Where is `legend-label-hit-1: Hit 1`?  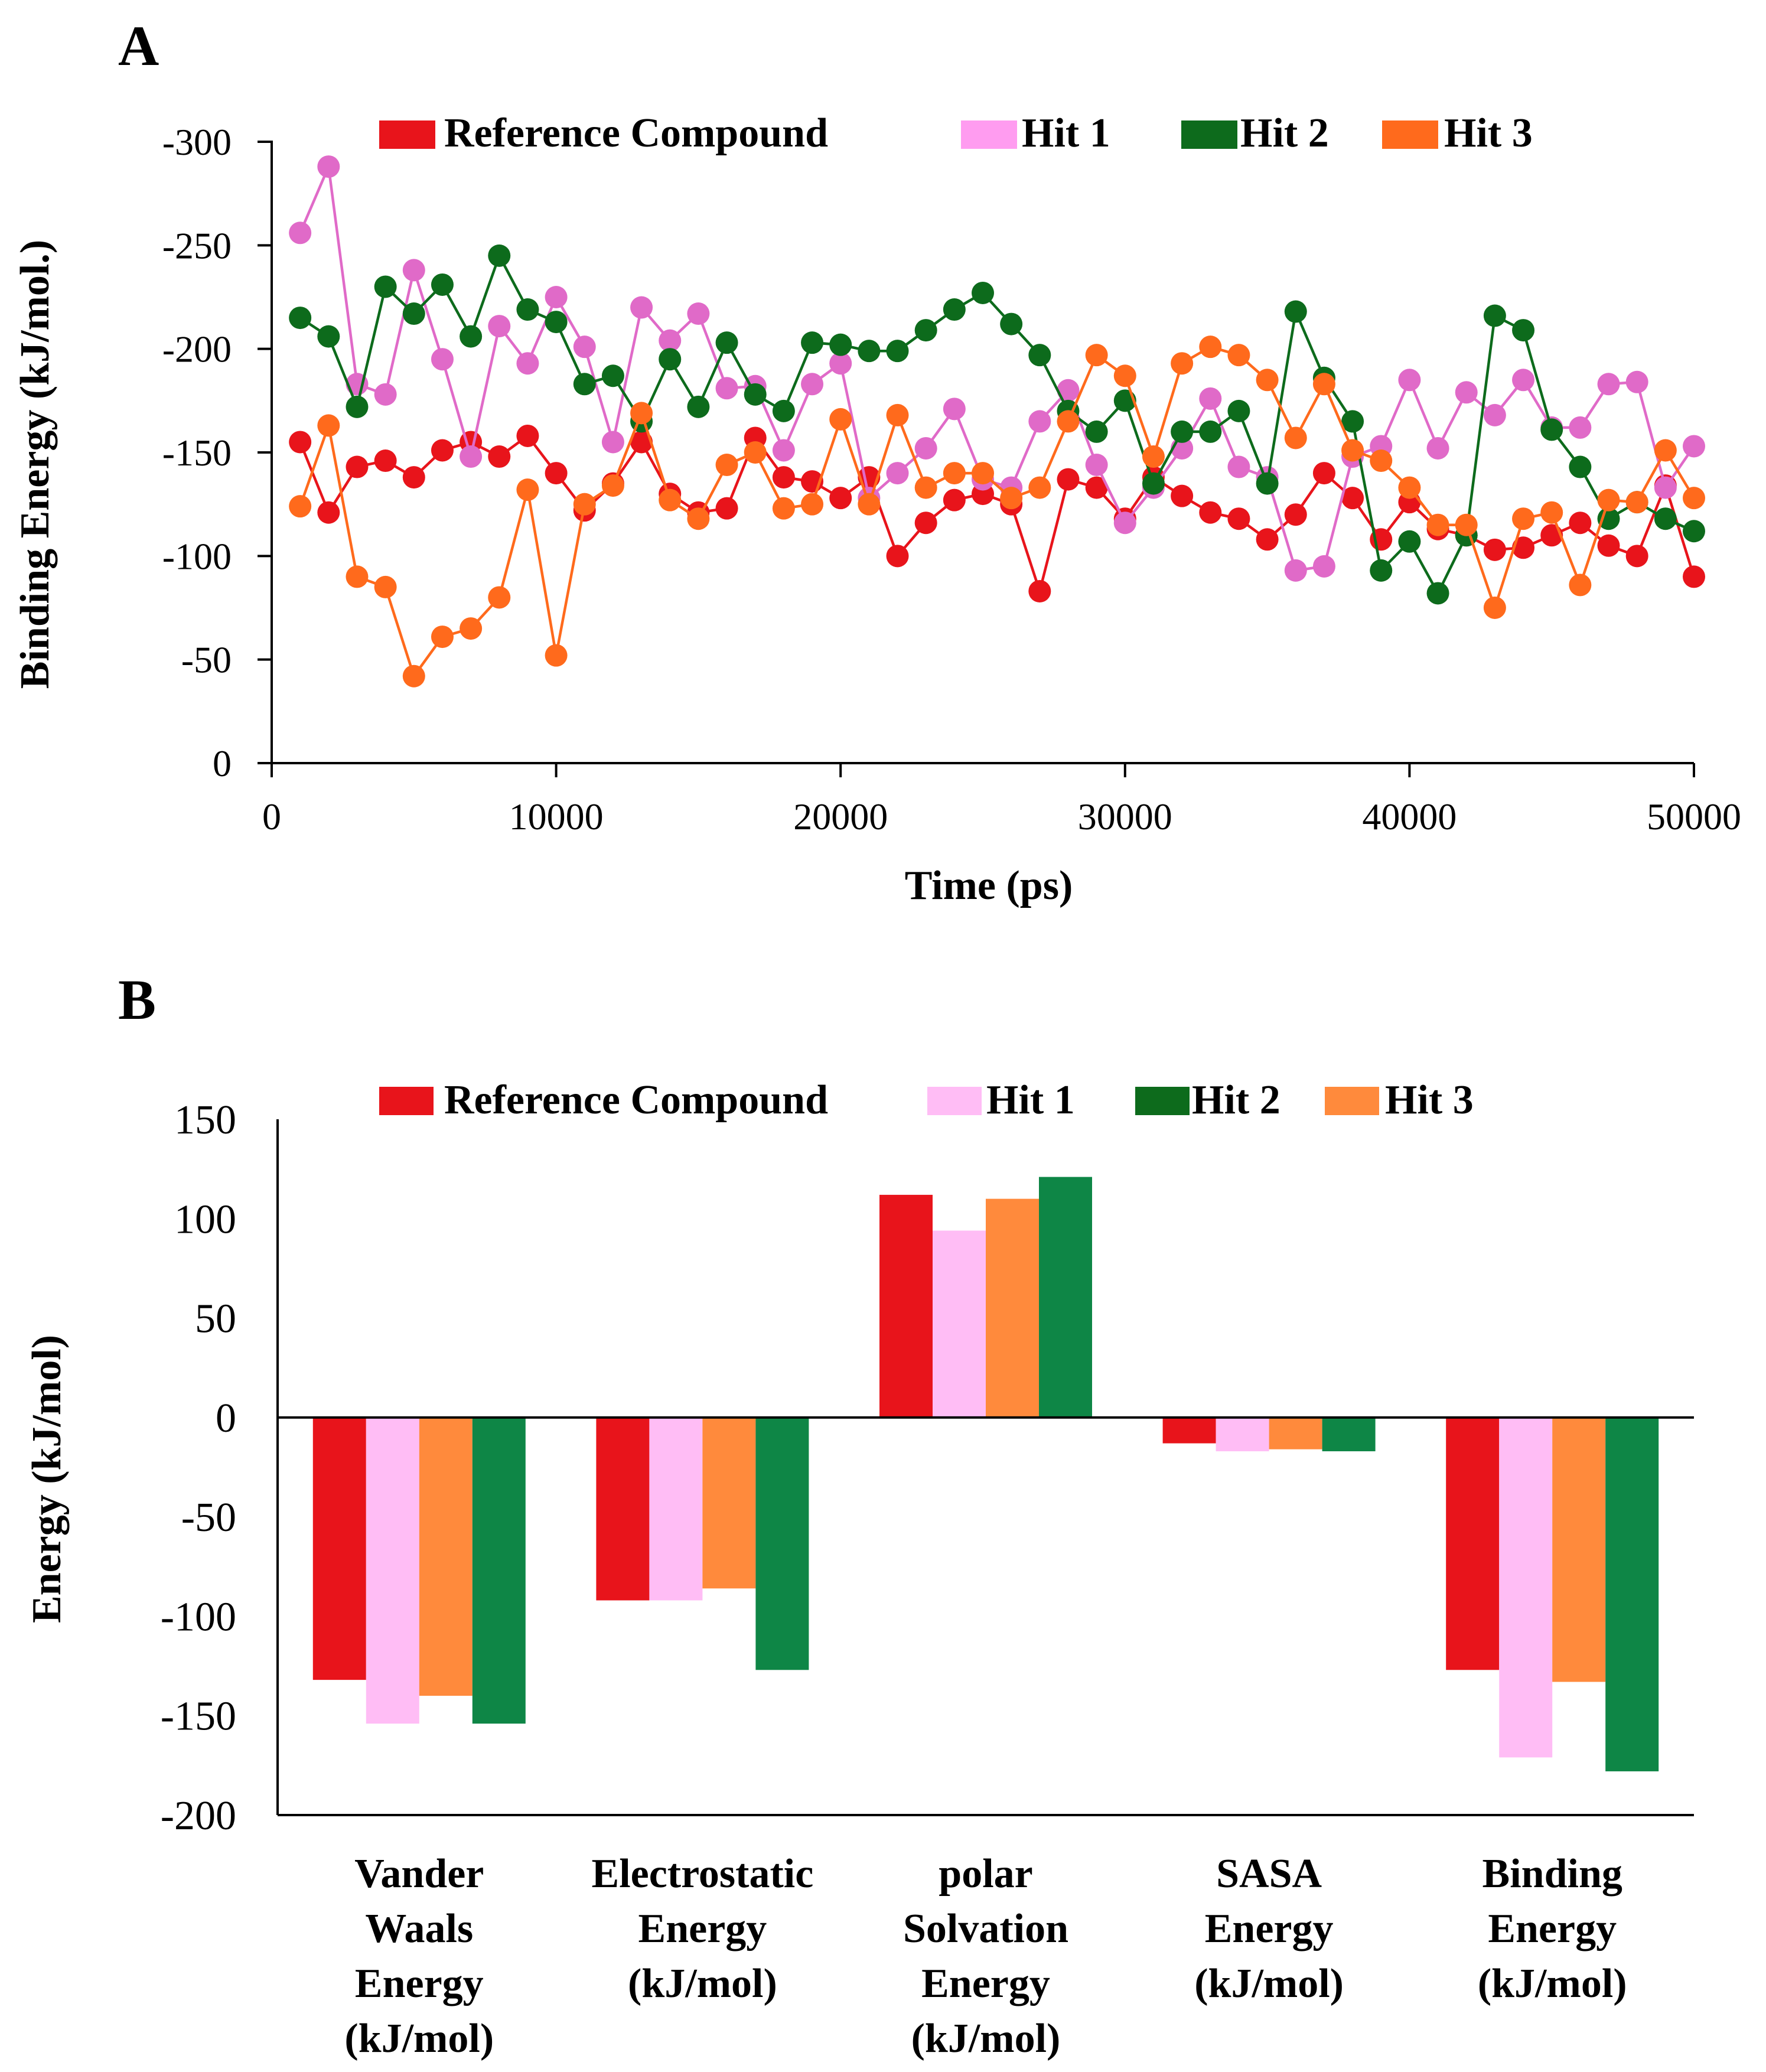 legend-label-hit-1: Hit 1 is located at coordinates (1030, 1100).